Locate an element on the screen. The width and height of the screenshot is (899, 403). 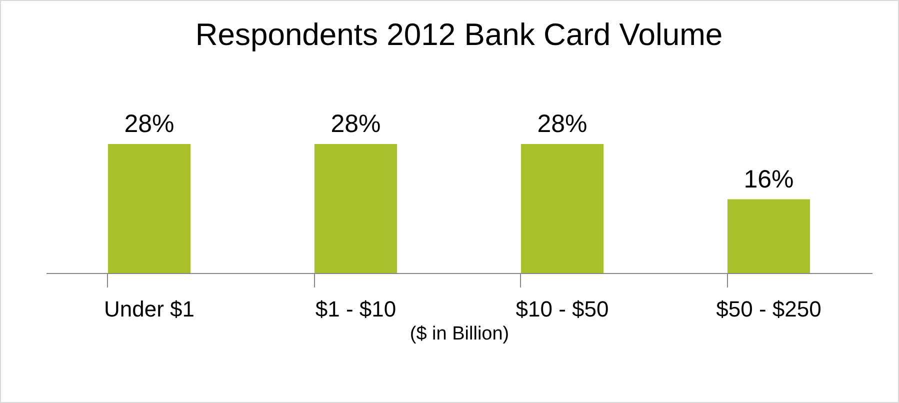
x-axis-title: ($ in Billion) is located at coordinates (460, 334).